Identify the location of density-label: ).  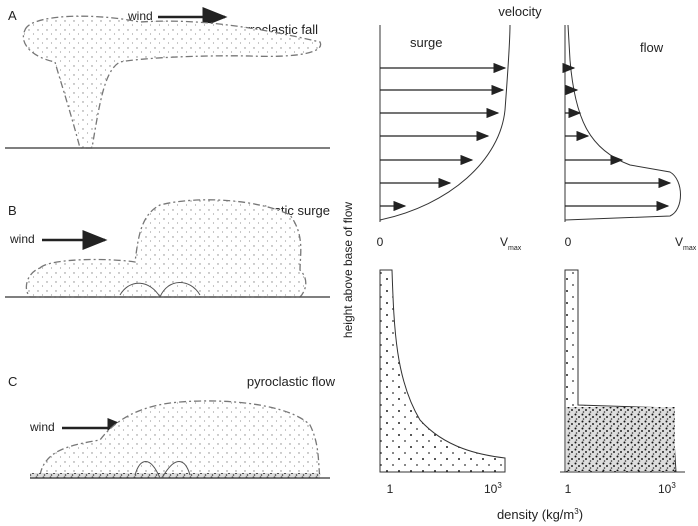
(581, 514).